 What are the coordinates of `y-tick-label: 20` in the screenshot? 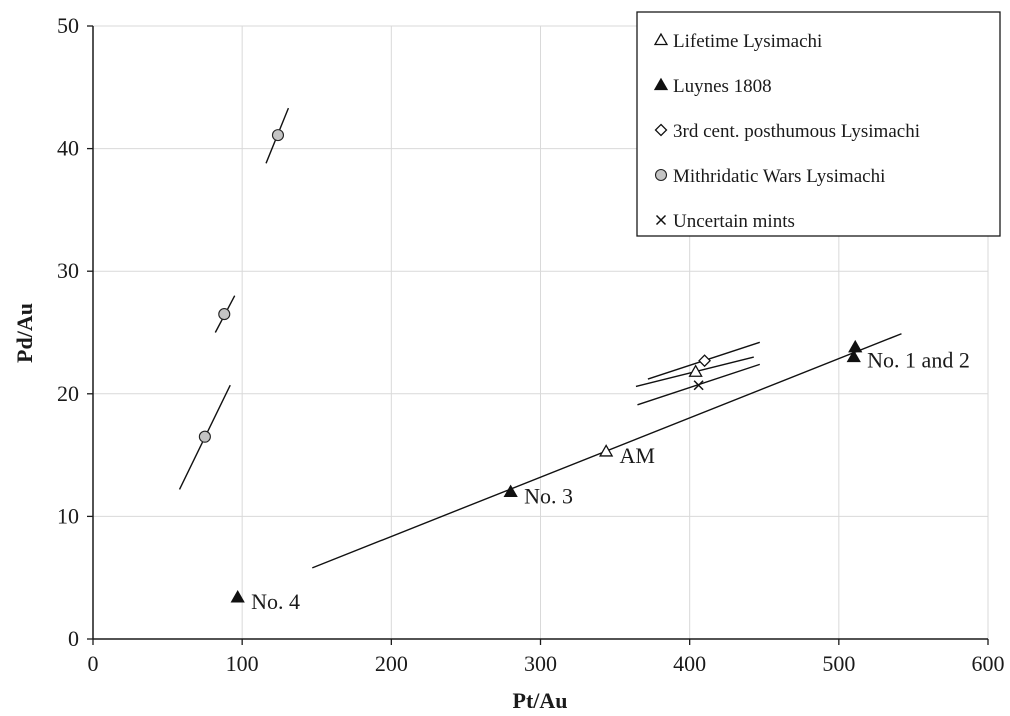 It's located at (68, 393).